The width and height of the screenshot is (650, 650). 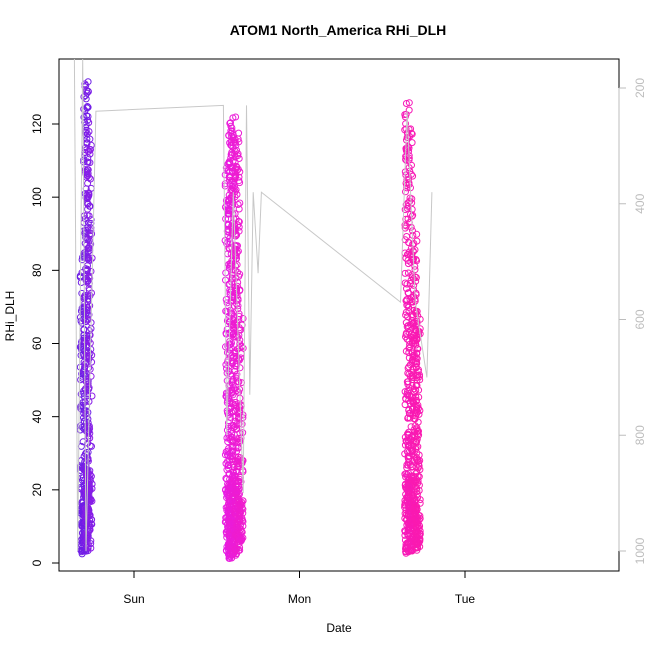 What do you see at coordinates (37, 124) in the screenshot?
I see `y-tick-label: 120` at bounding box center [37, 124].